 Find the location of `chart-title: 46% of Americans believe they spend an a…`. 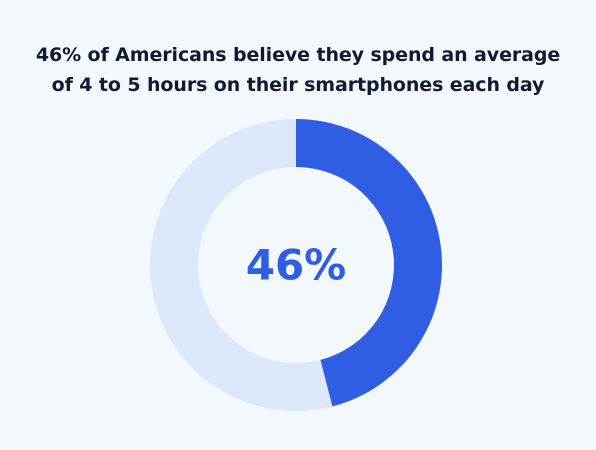

chart-title: 46% of Americans believe they spend an a… is located at coordinates (298, 70).